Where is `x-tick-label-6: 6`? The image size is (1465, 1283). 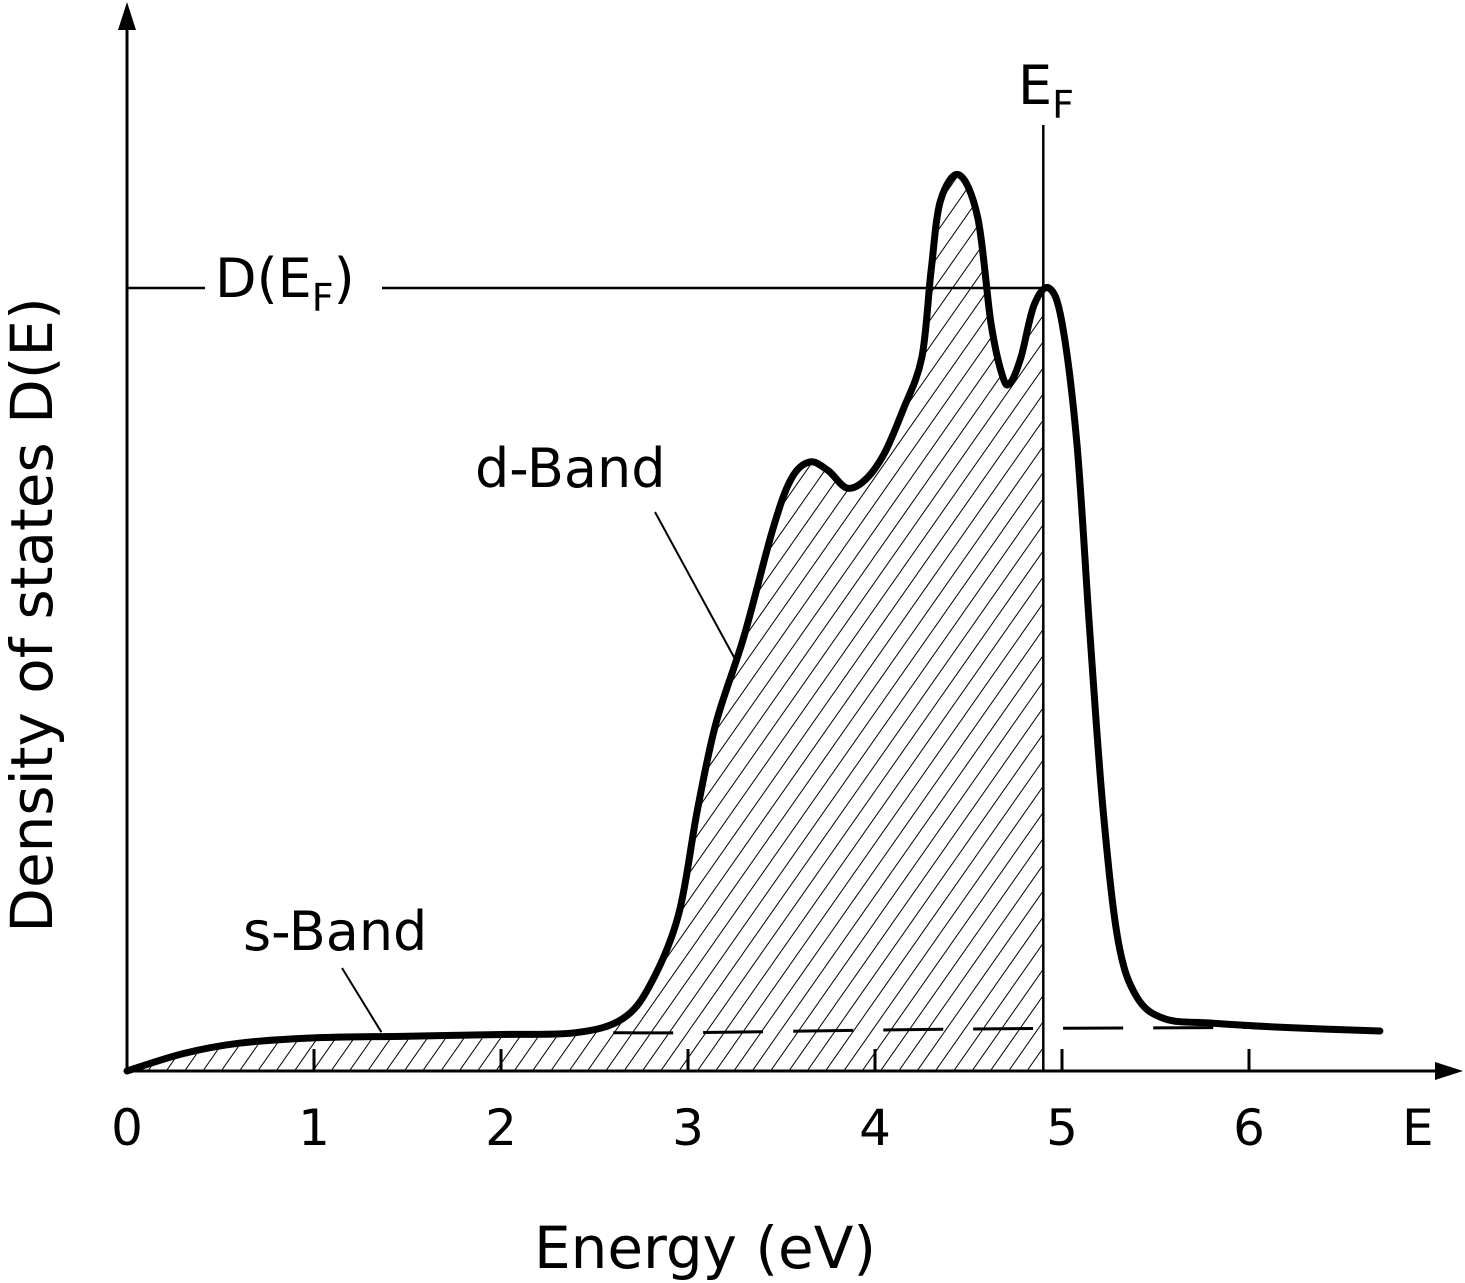
x-tick-label-6: 6 is located at coordinates (1249, 1128).